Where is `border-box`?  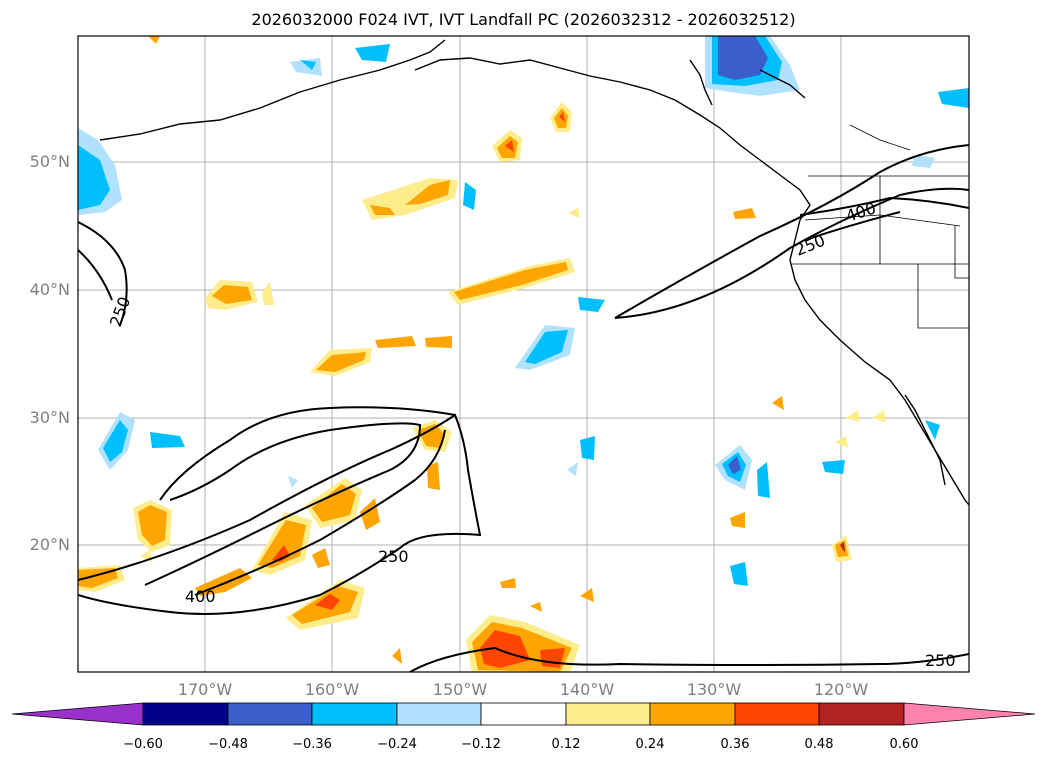 border-box is located at coordinates (961, 252).